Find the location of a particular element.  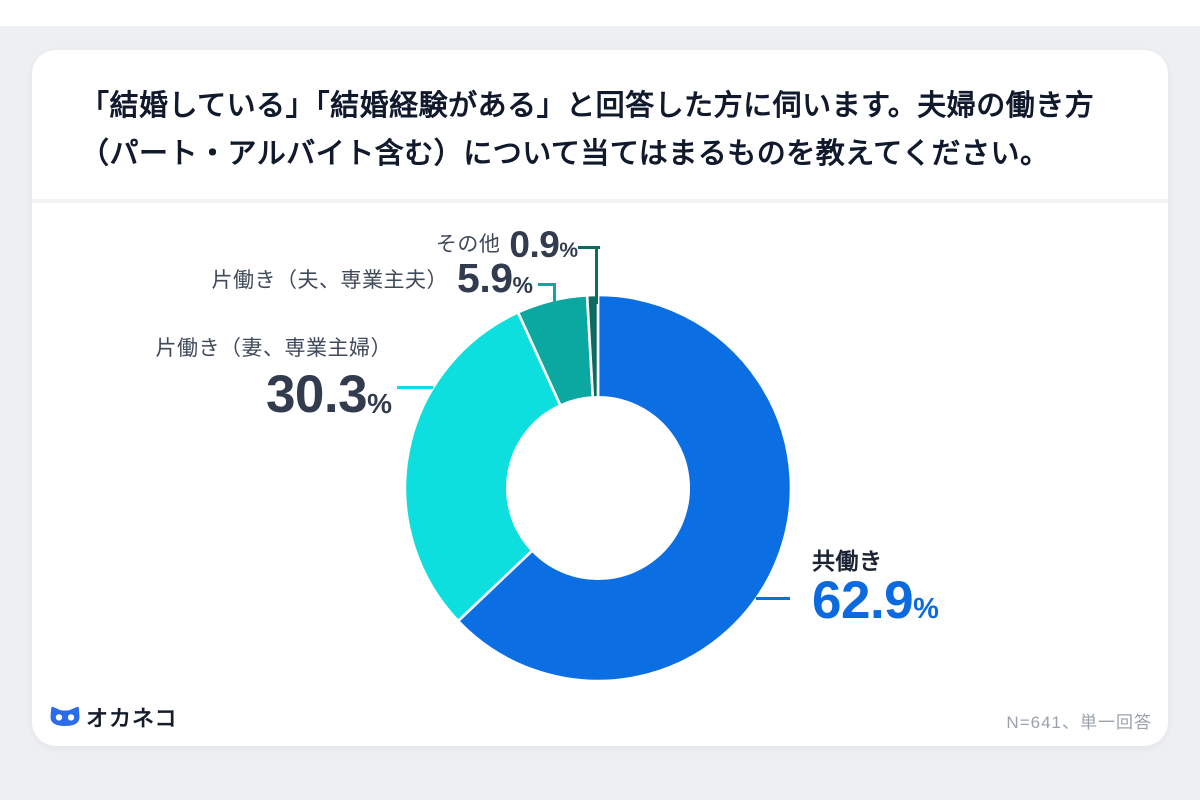

callout-other: その他 0.9 % is located at coordinates (507, 244).